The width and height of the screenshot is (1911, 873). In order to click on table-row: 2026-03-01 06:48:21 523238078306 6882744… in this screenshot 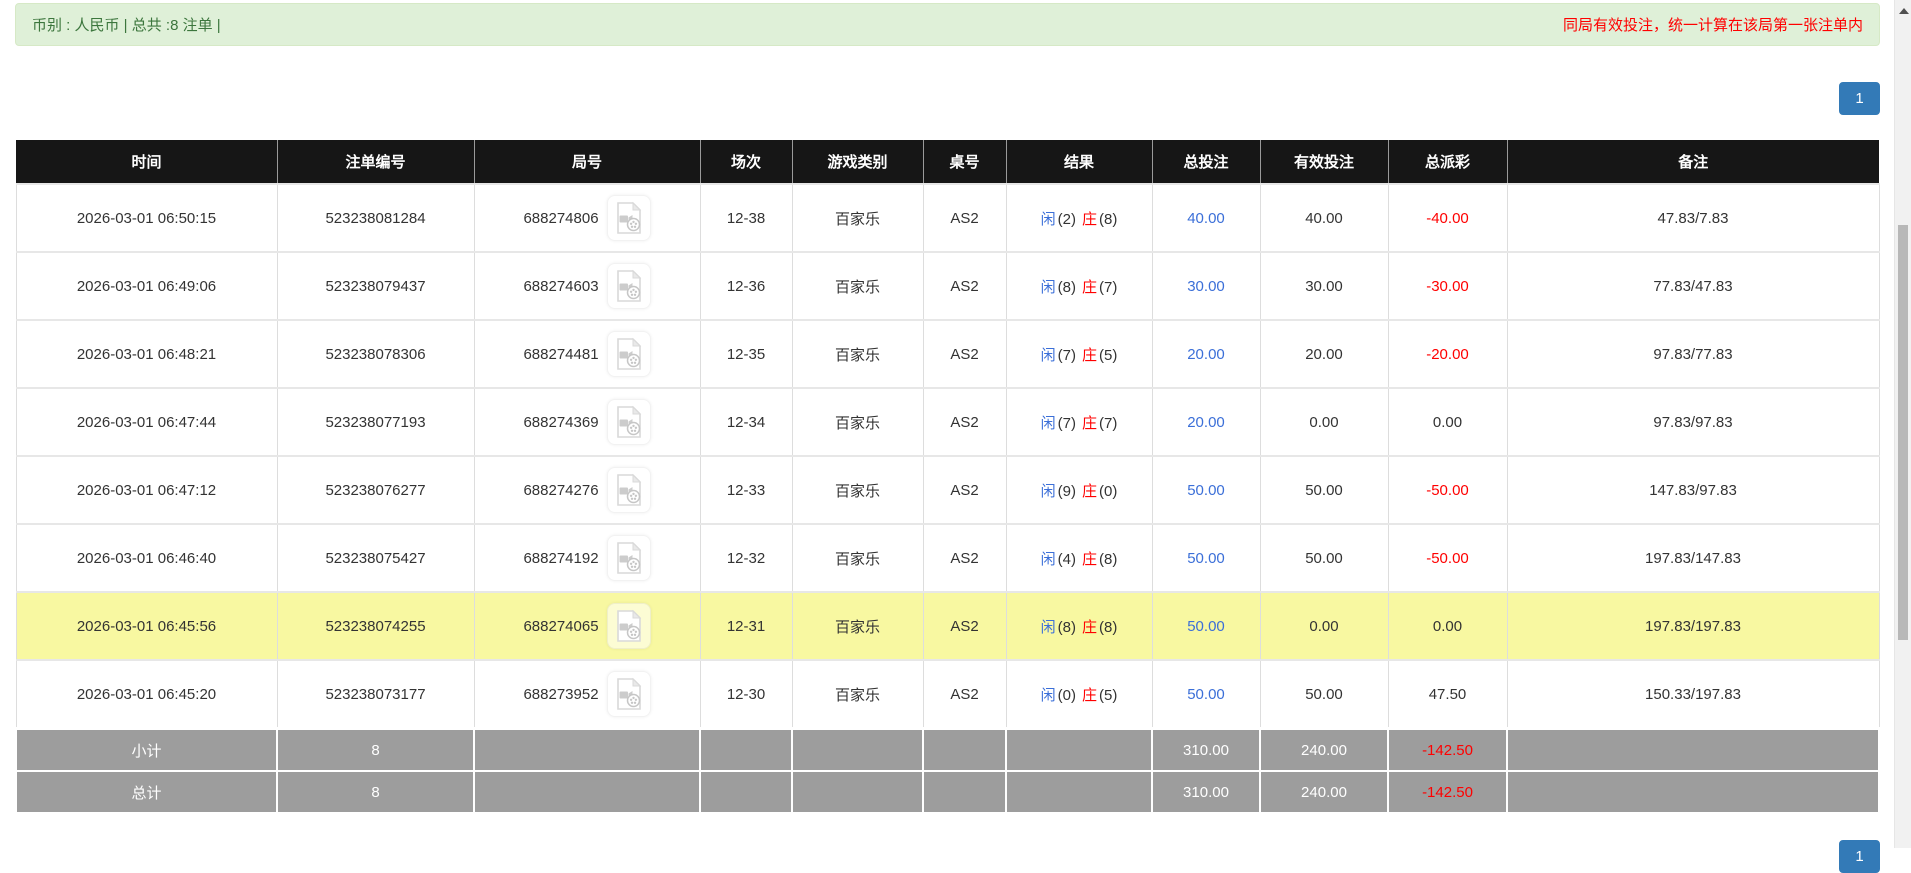, I will do `click(947, 354)`.